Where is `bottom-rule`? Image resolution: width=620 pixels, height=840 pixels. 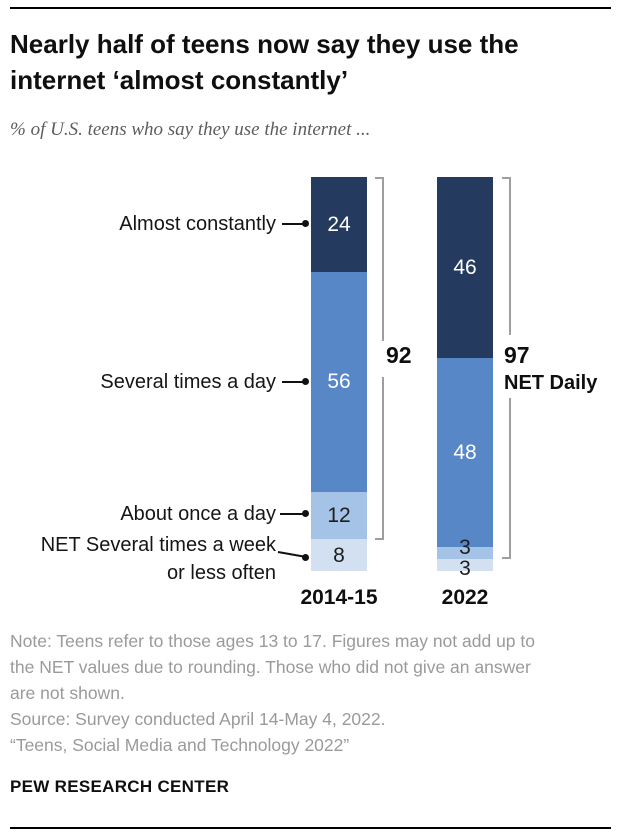 bottom-rule is located at coordinates (310, 828).